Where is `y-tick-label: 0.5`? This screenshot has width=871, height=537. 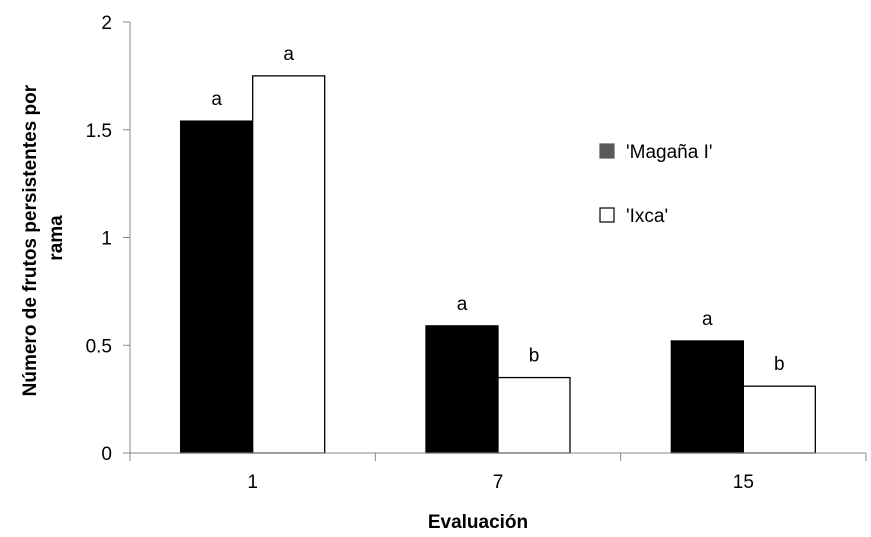 y-tick-label: 0.5 is located at coordinates (99, 346).